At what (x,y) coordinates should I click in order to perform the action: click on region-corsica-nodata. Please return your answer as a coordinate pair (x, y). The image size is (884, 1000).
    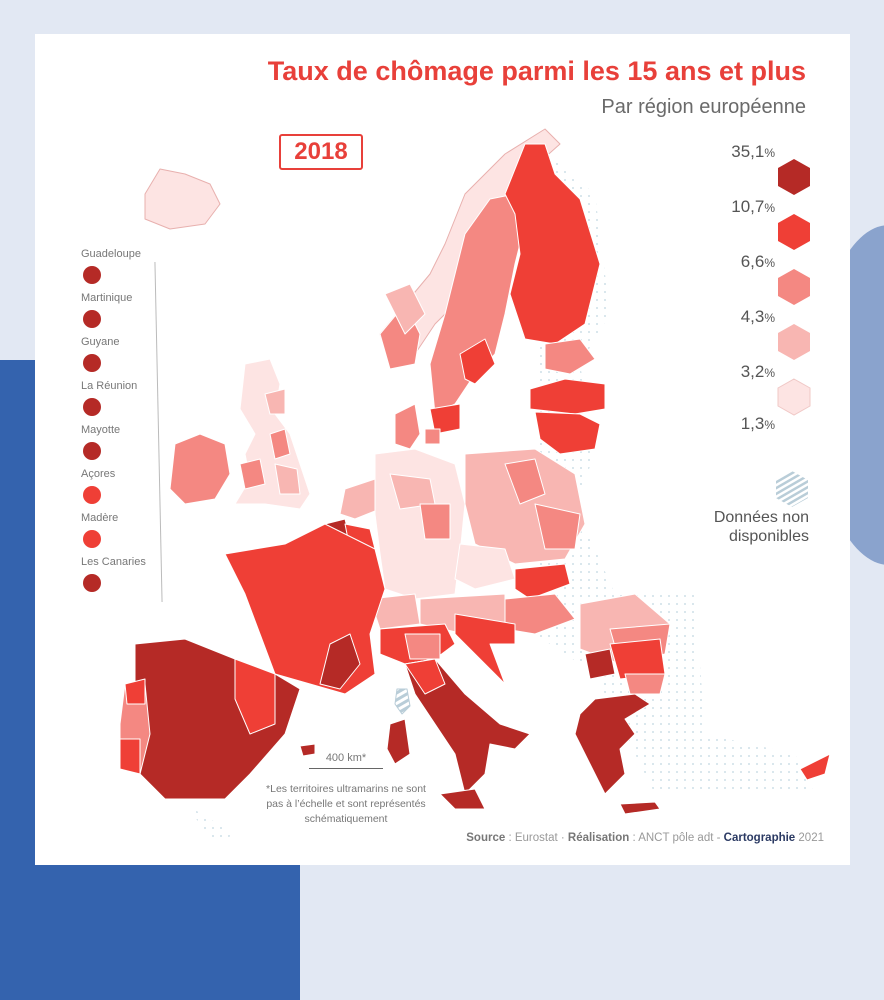
    Looking at the image, I should click on (402, 701).